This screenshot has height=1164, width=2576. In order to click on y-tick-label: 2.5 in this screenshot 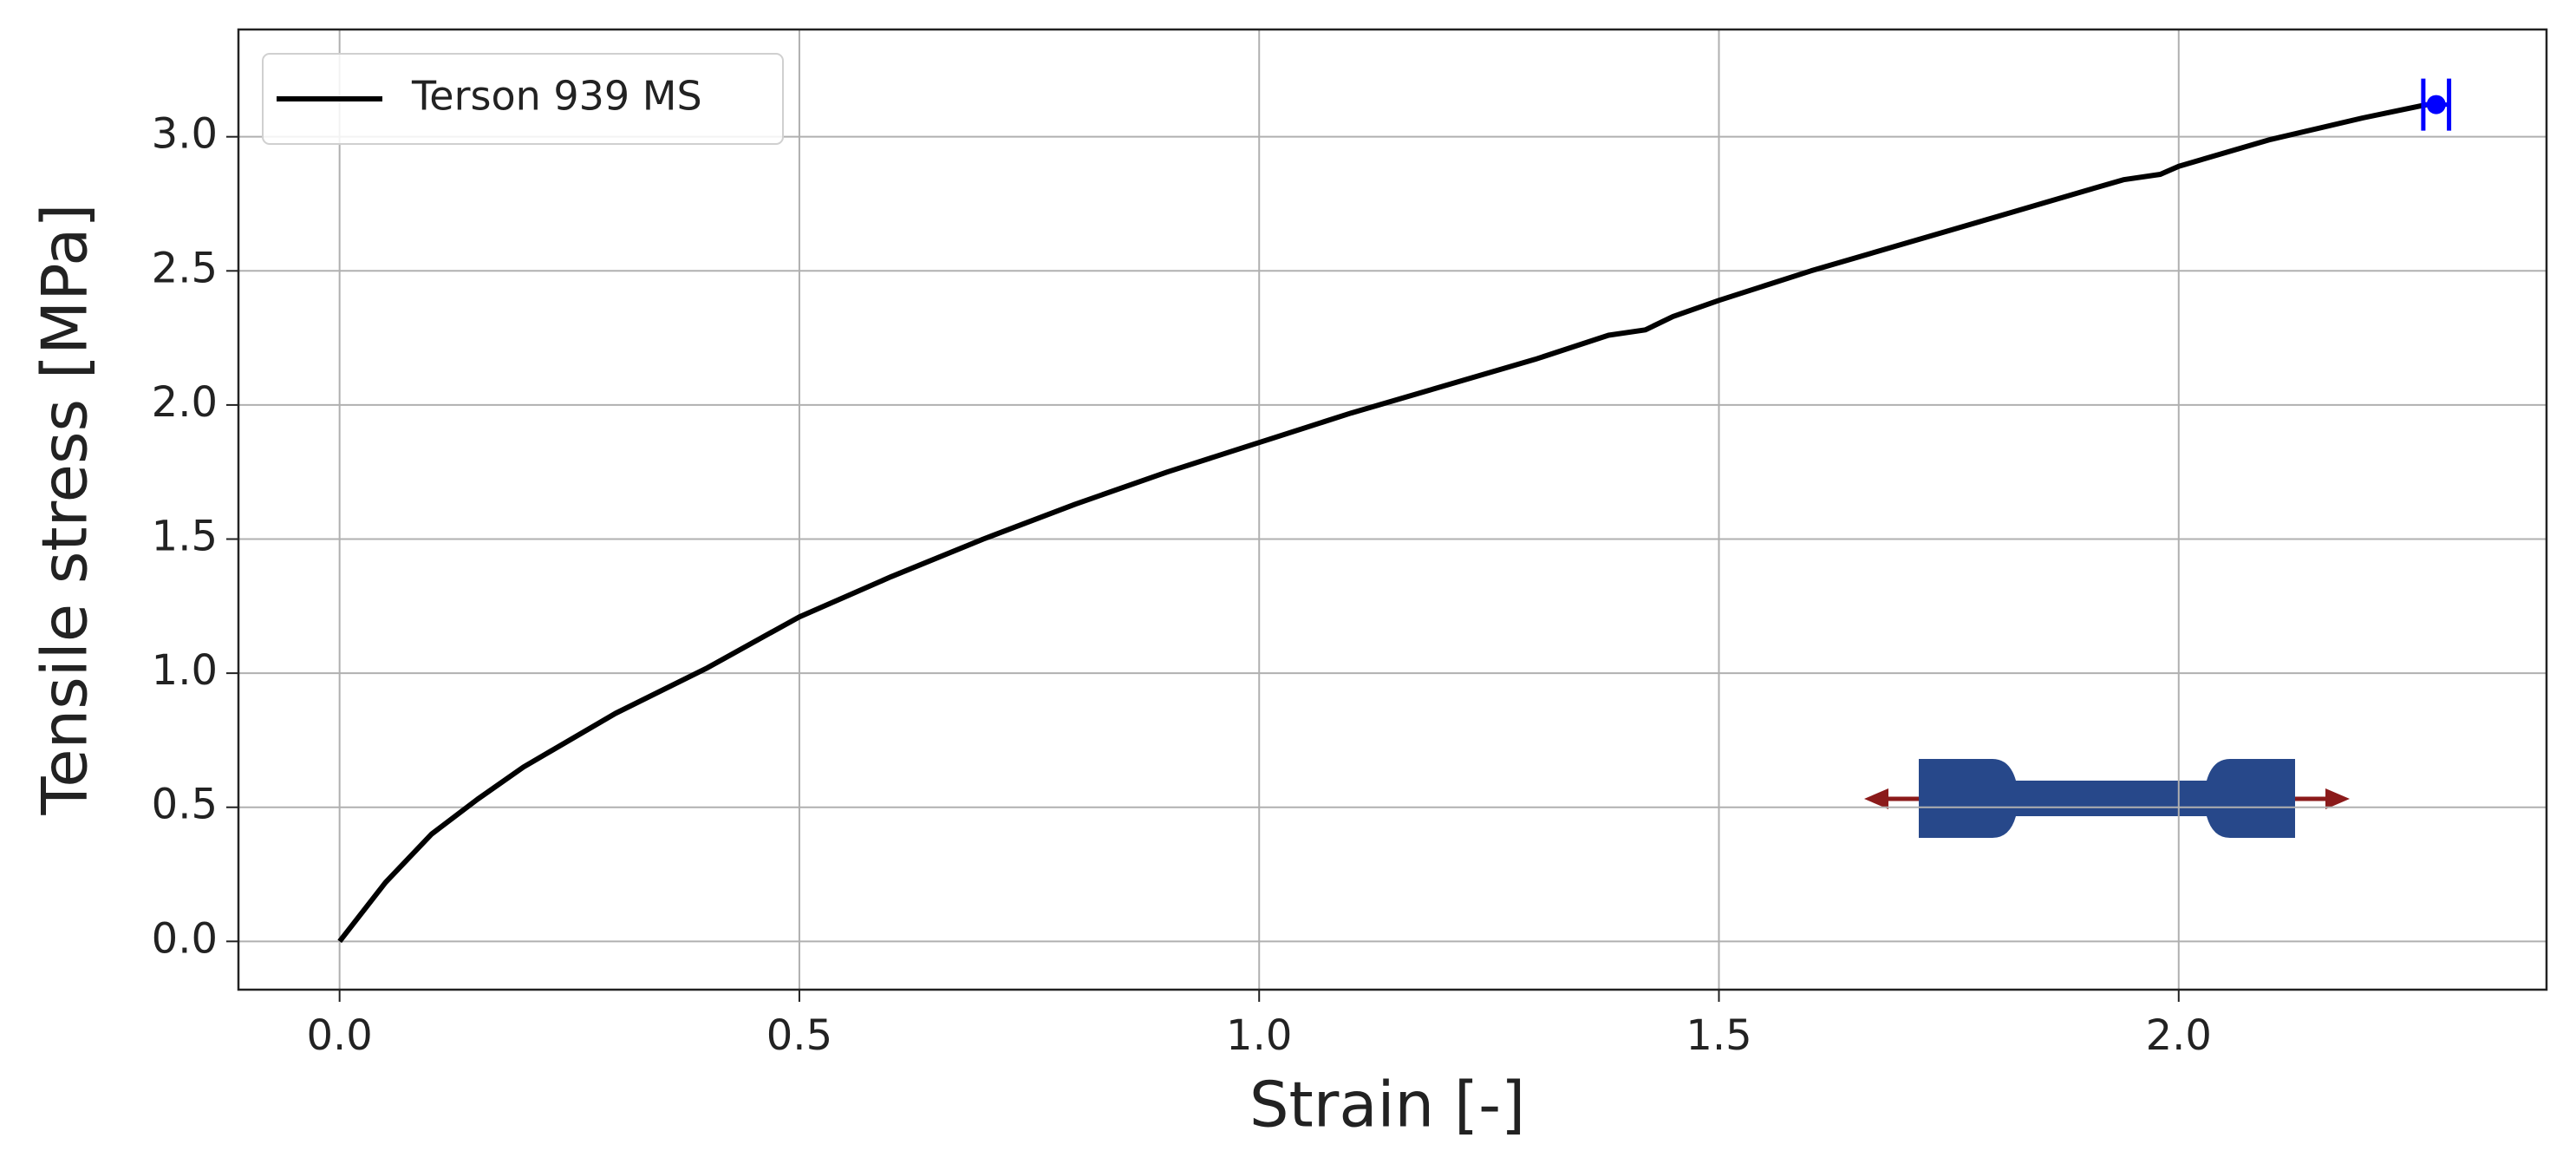, I will do `click(185, 268)`.